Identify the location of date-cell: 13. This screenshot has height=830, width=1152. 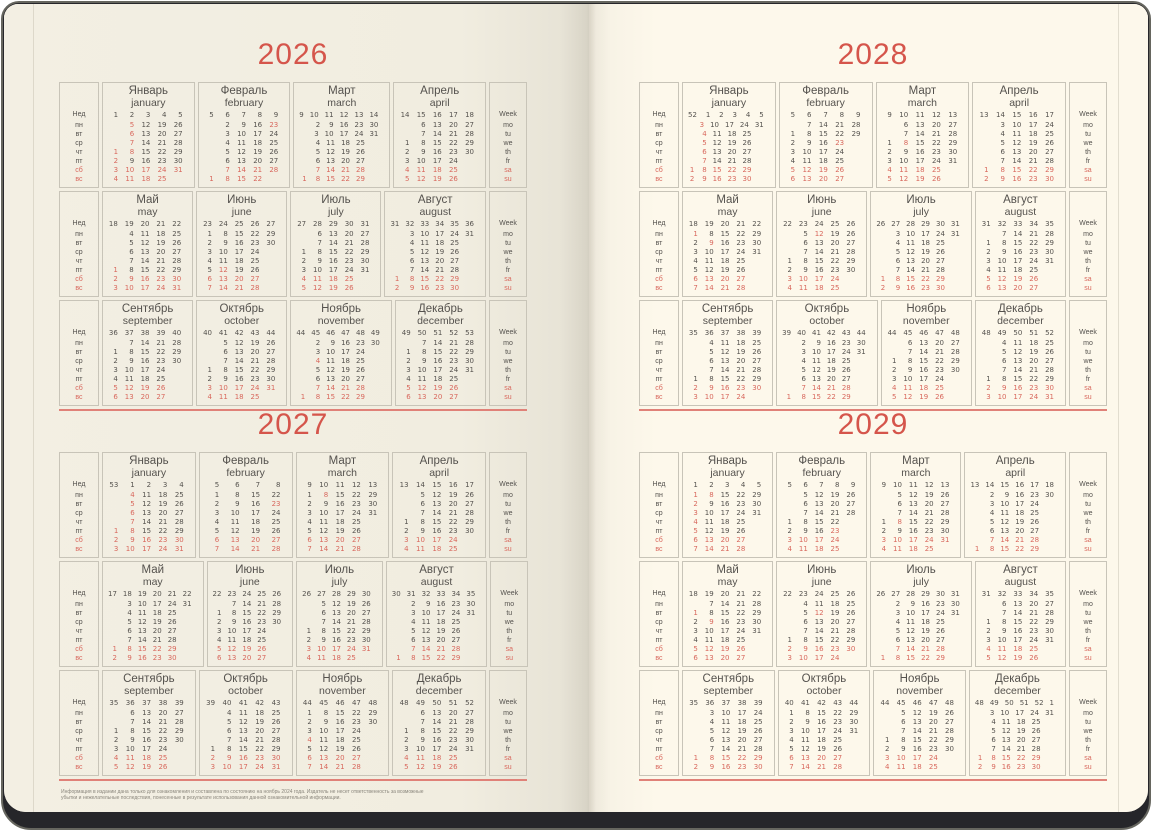
(726, 740).